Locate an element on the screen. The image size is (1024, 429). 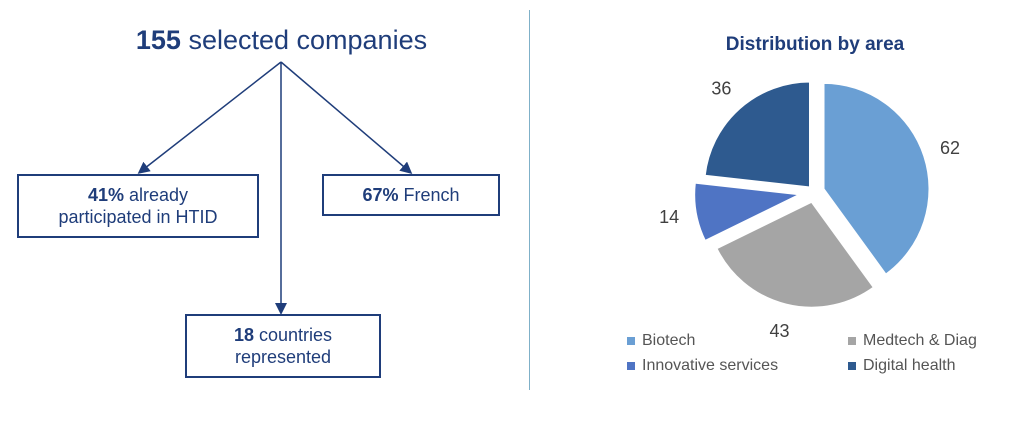
pie-slice-biotech is located at coordinates (876, 179).